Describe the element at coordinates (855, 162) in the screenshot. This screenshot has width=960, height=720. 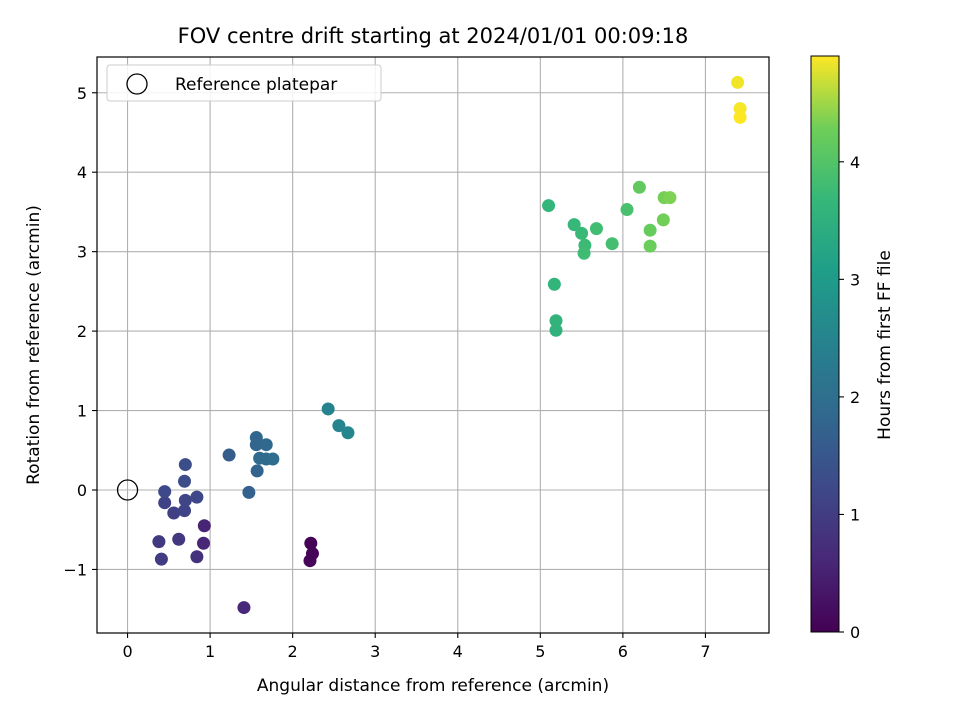
I see `colorbar-tick-label: 4` at that location.